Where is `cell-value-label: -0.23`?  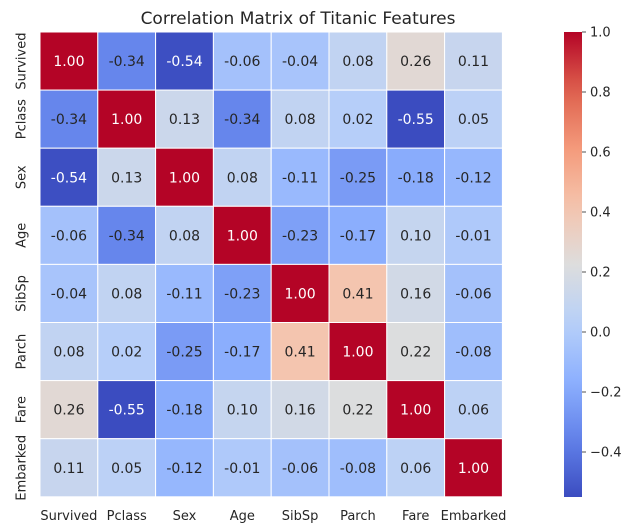
cell-value-label: -0.23 is located at coordinates (300, 236).